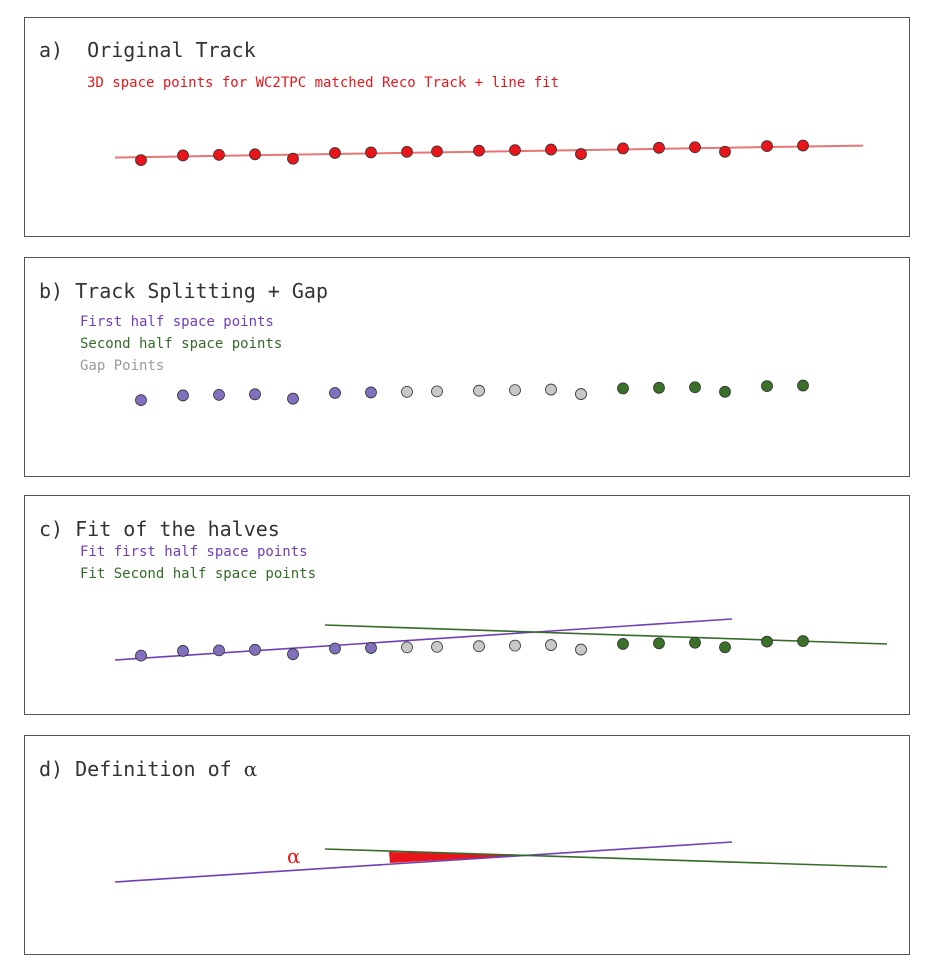 This screenshot has height=978, width=932. I want to click on panel-c-title: c) Fit of the halves, so click(159, 529).